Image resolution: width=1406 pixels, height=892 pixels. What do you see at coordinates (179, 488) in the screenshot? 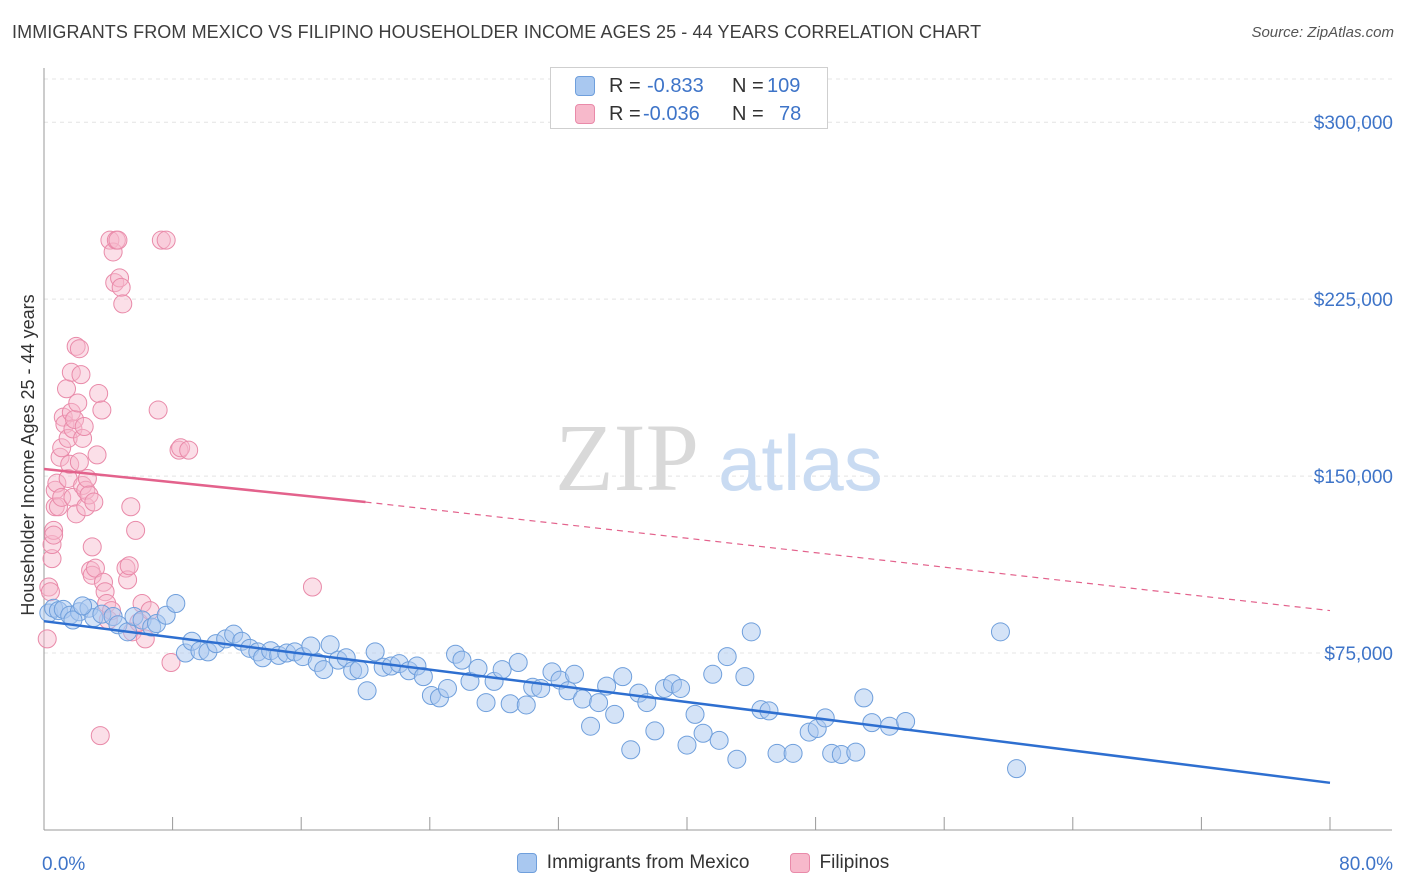
I see `filipino-points` at bounding box center [179, 488].